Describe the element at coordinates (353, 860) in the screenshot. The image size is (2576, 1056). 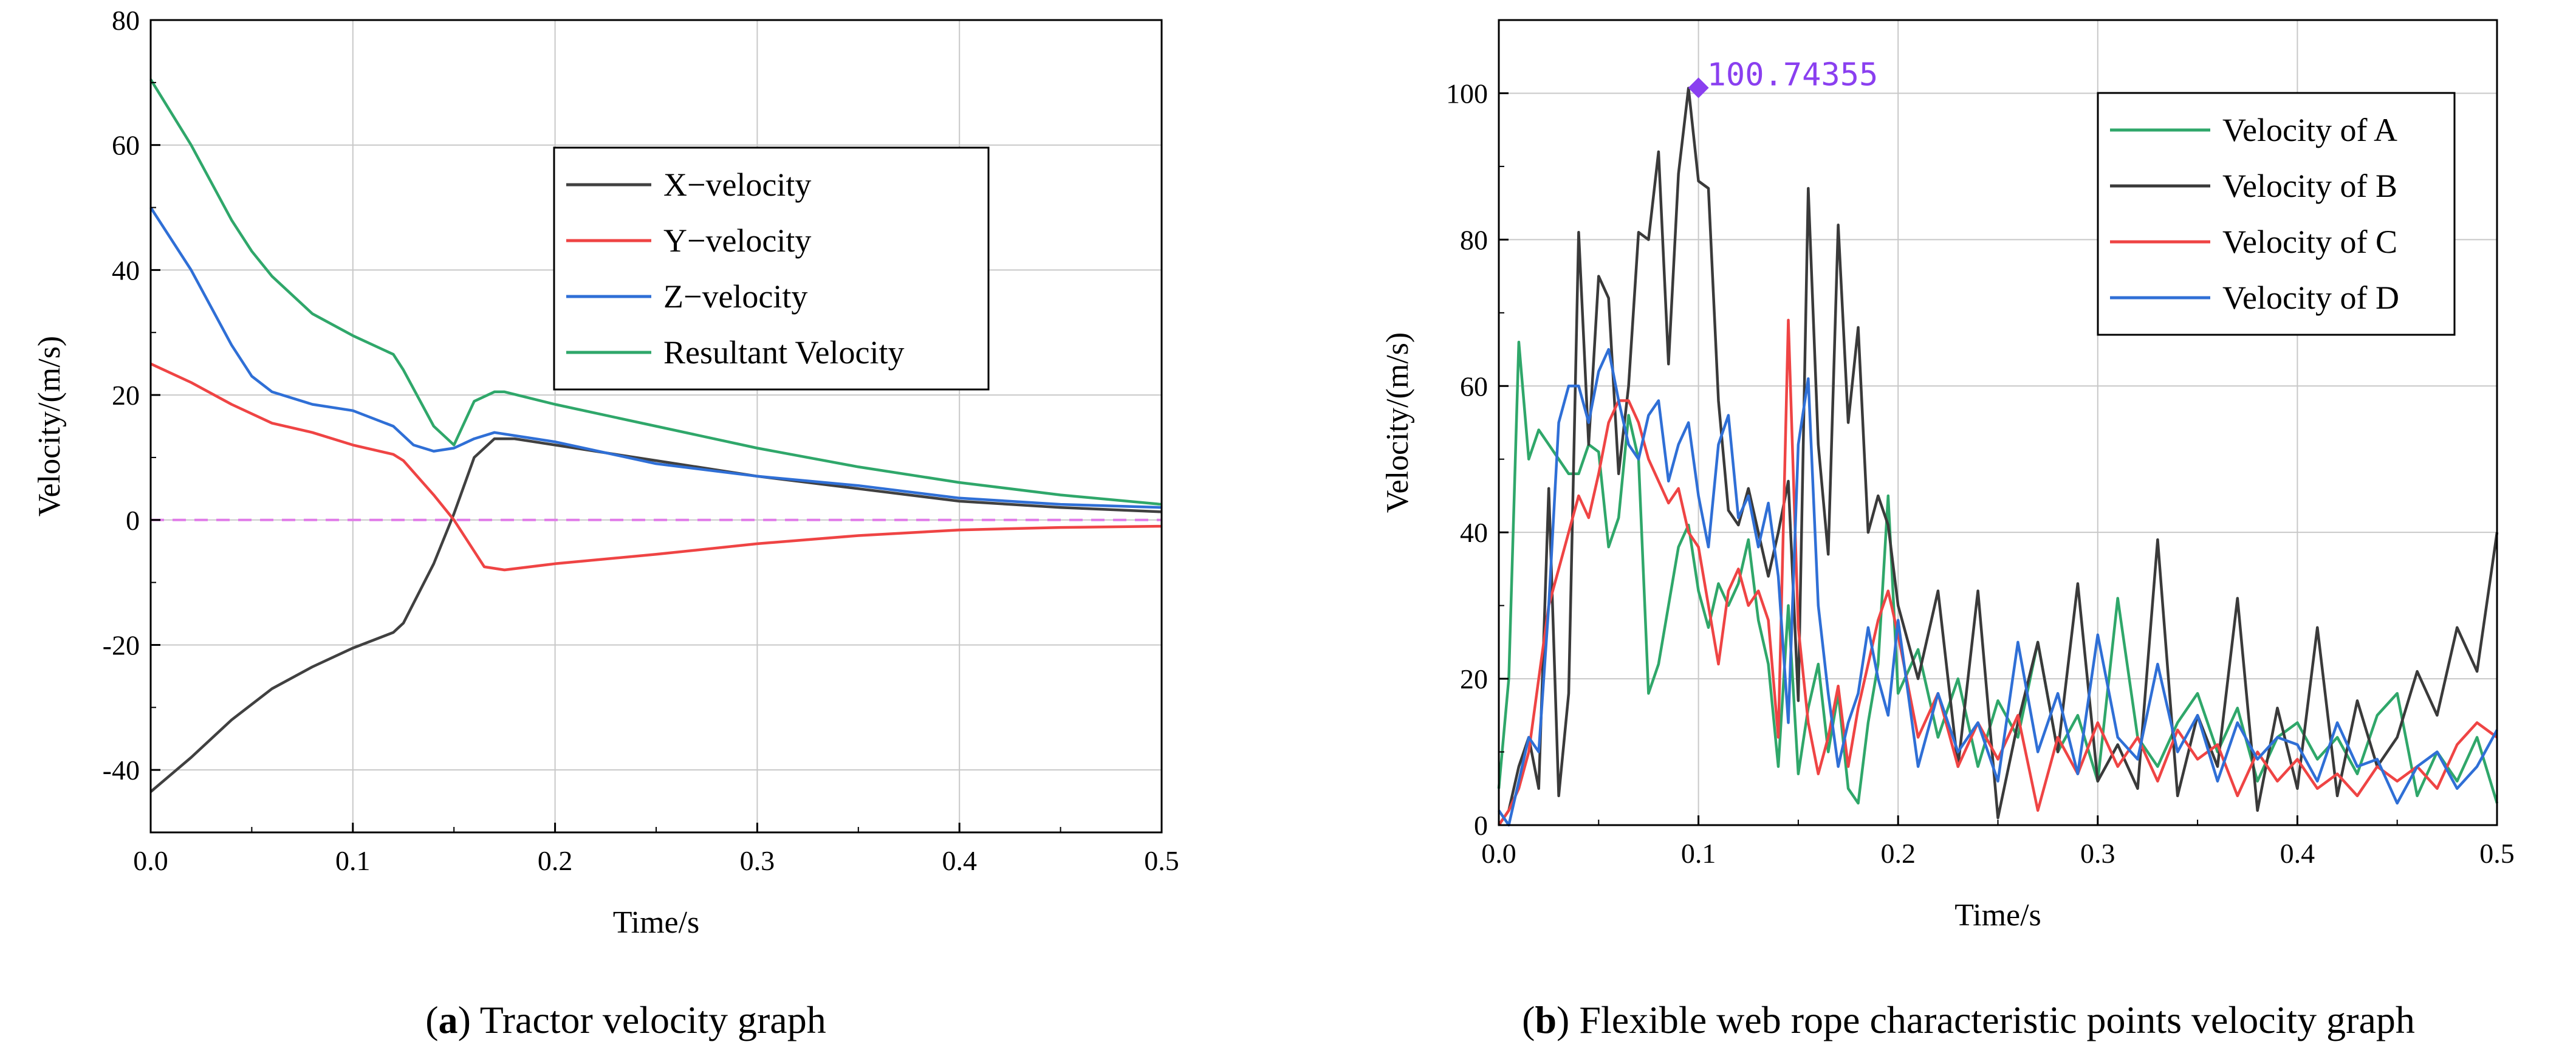
I see `chart-a-x-tick-label: 0.1` at that location.